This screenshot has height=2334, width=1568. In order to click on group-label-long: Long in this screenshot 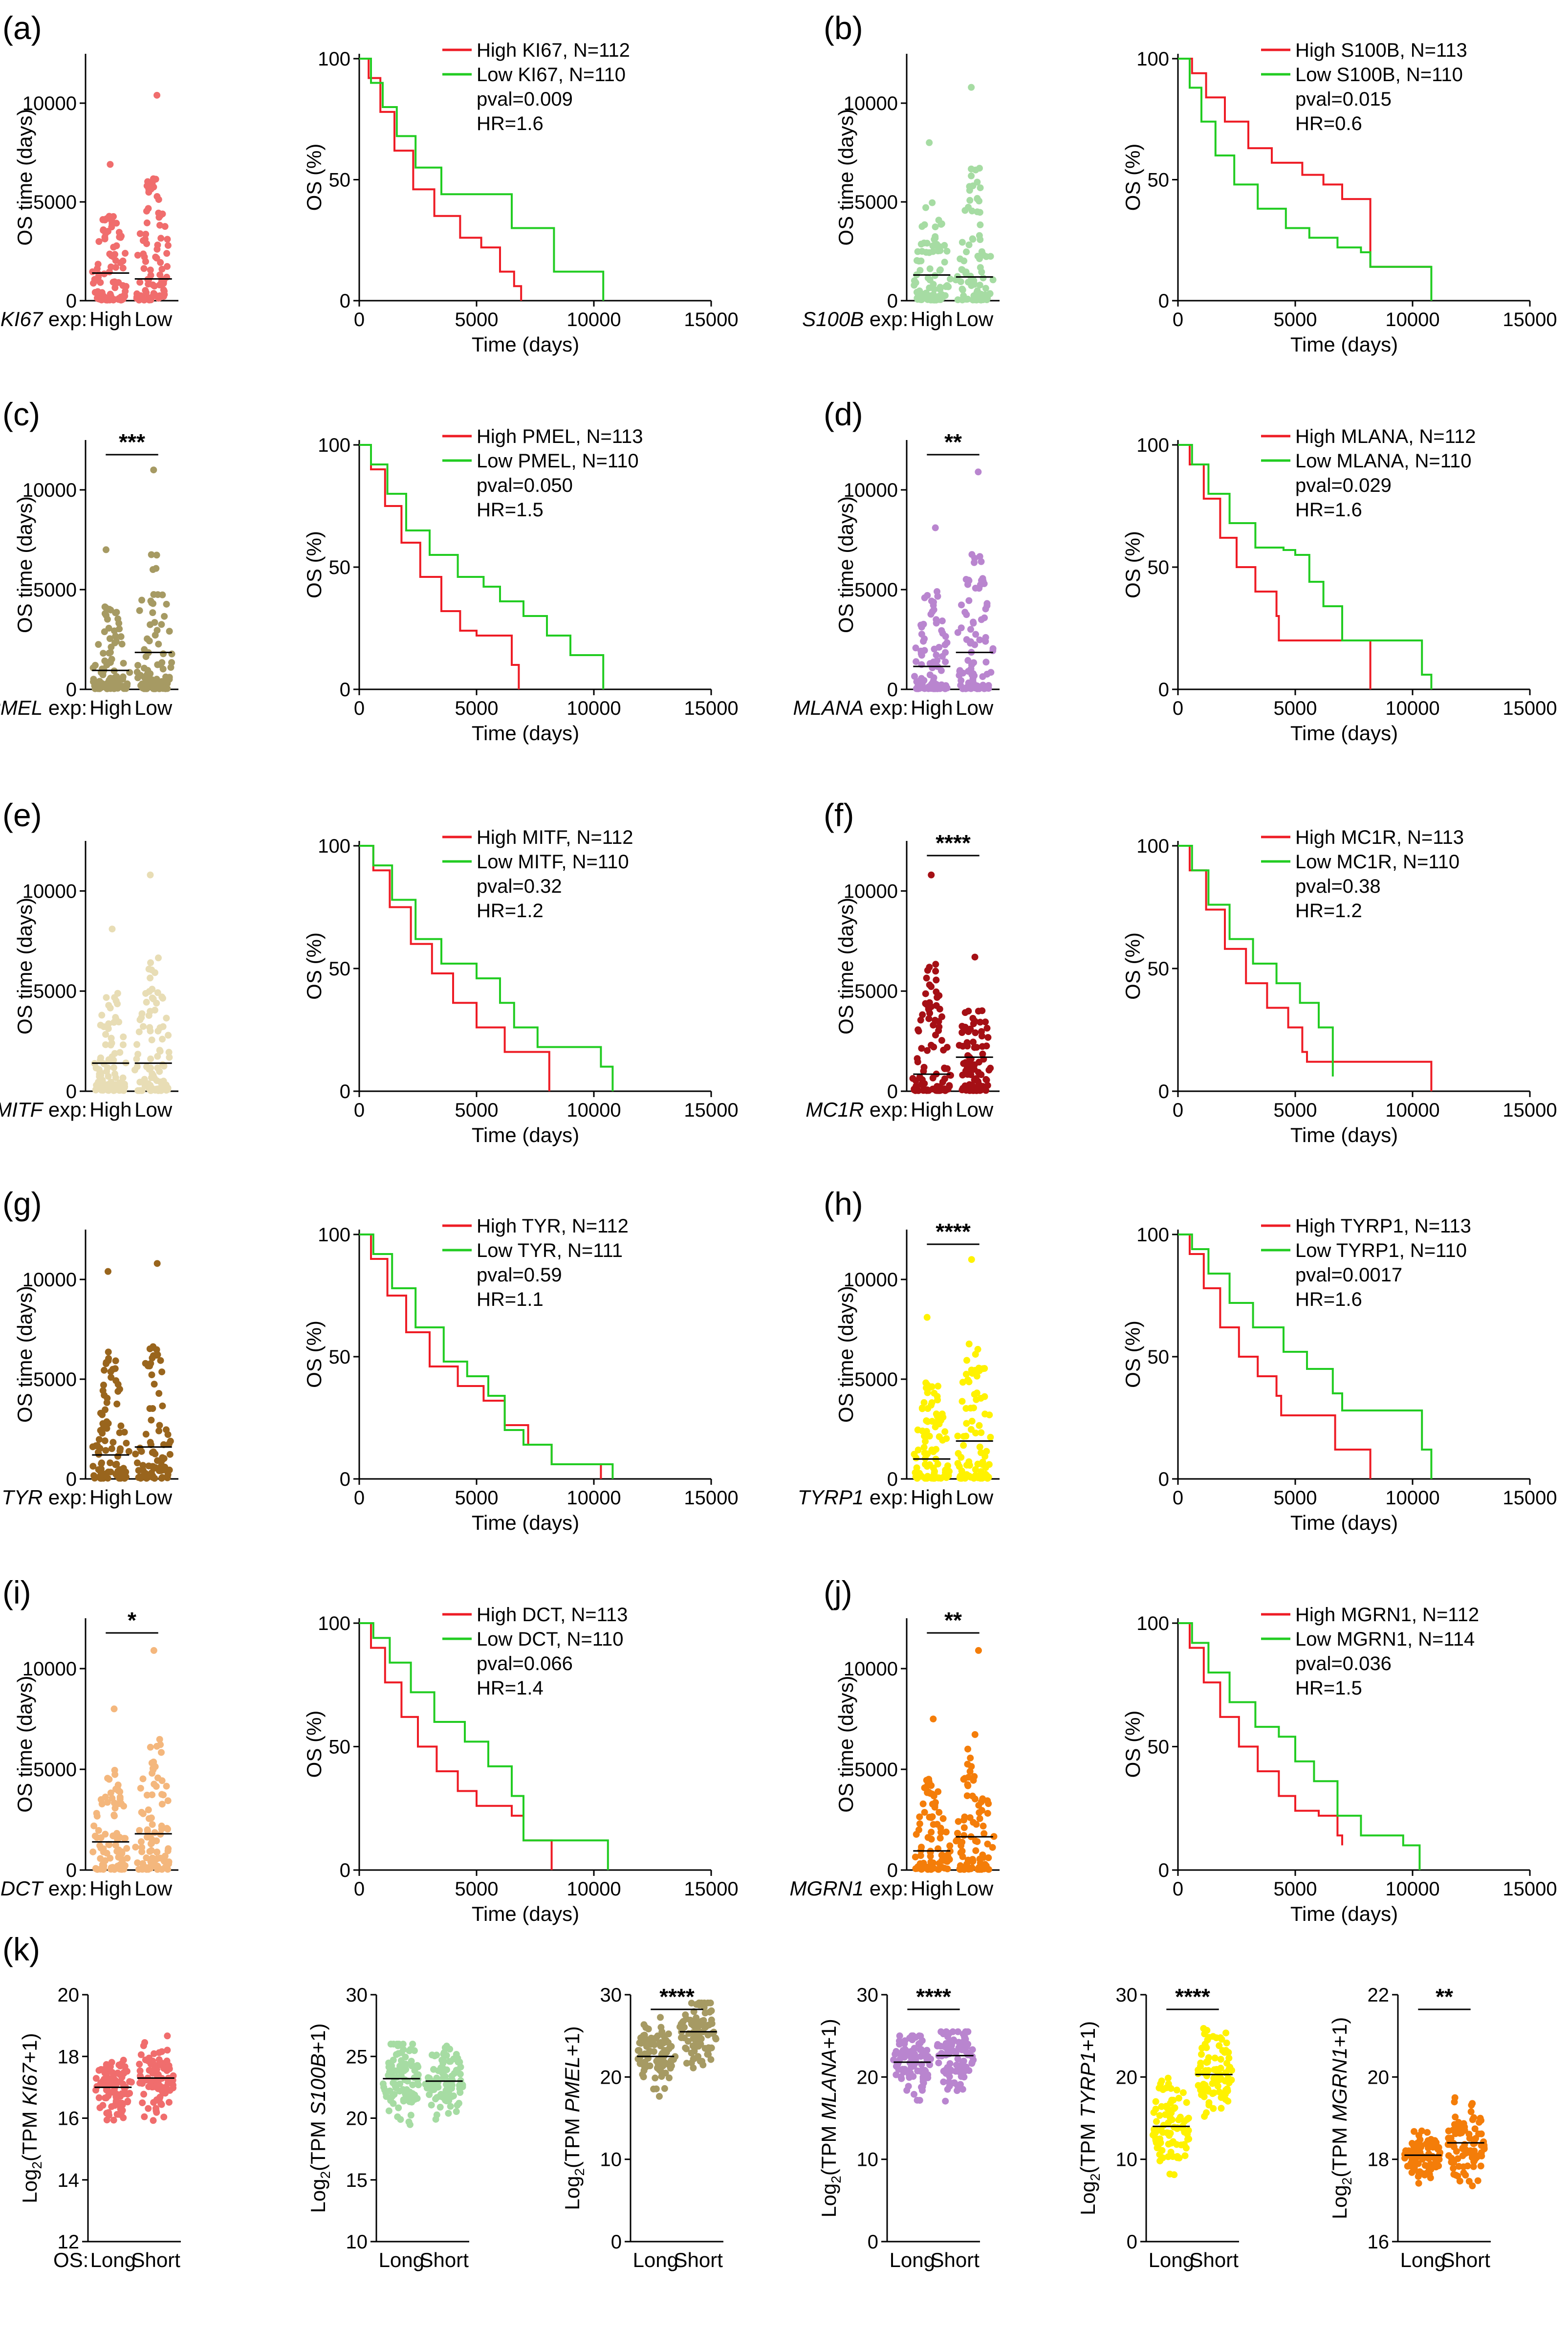, I will do `click(402, 2259)`.